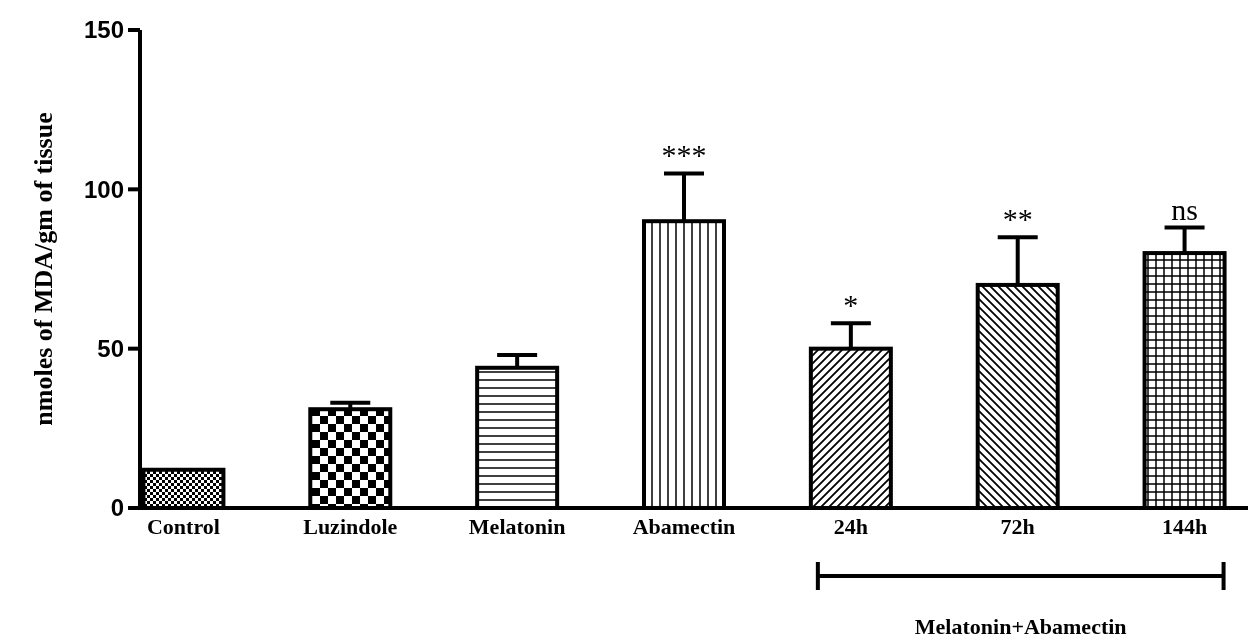  Describe the element at coordinates (1017, 219) in the screenshot. I see `annotation: **` at that location.